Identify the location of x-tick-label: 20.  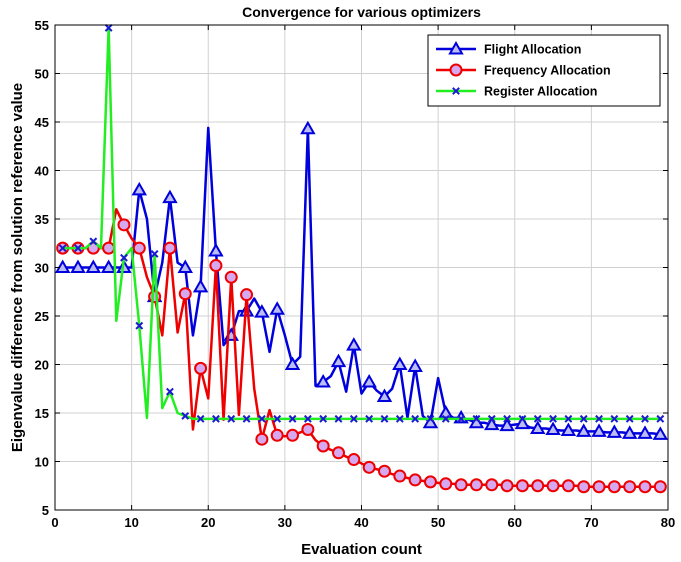
(208, 522).